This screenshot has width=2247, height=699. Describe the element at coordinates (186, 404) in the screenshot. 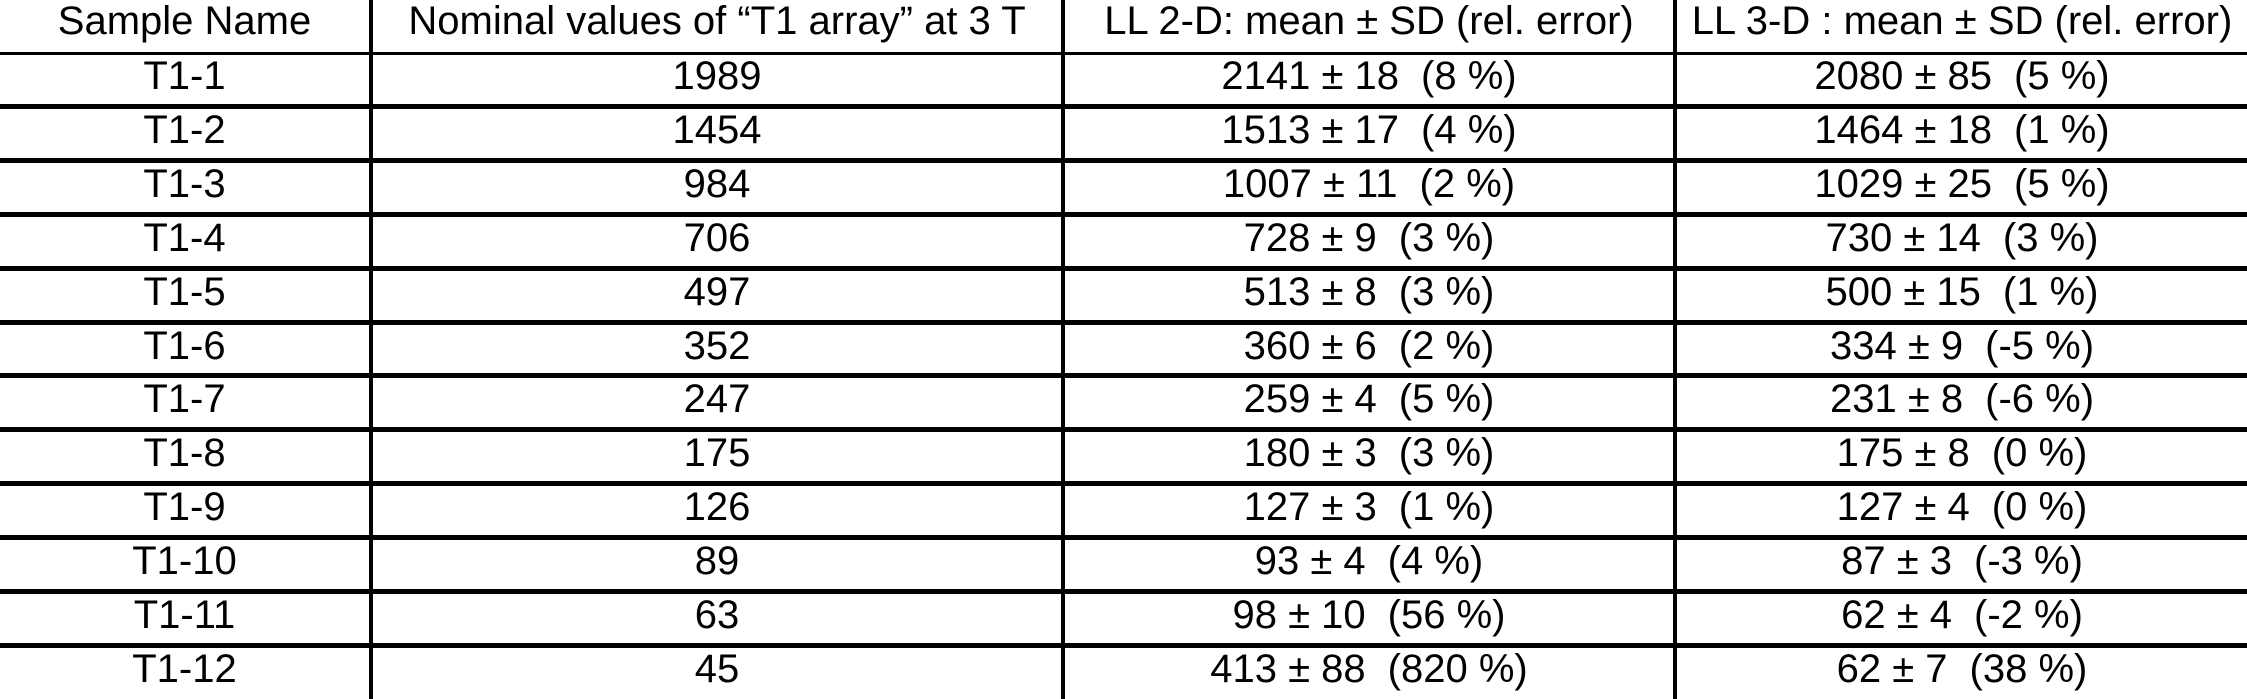

I see `cell-sample-name: T1-7` at that location.